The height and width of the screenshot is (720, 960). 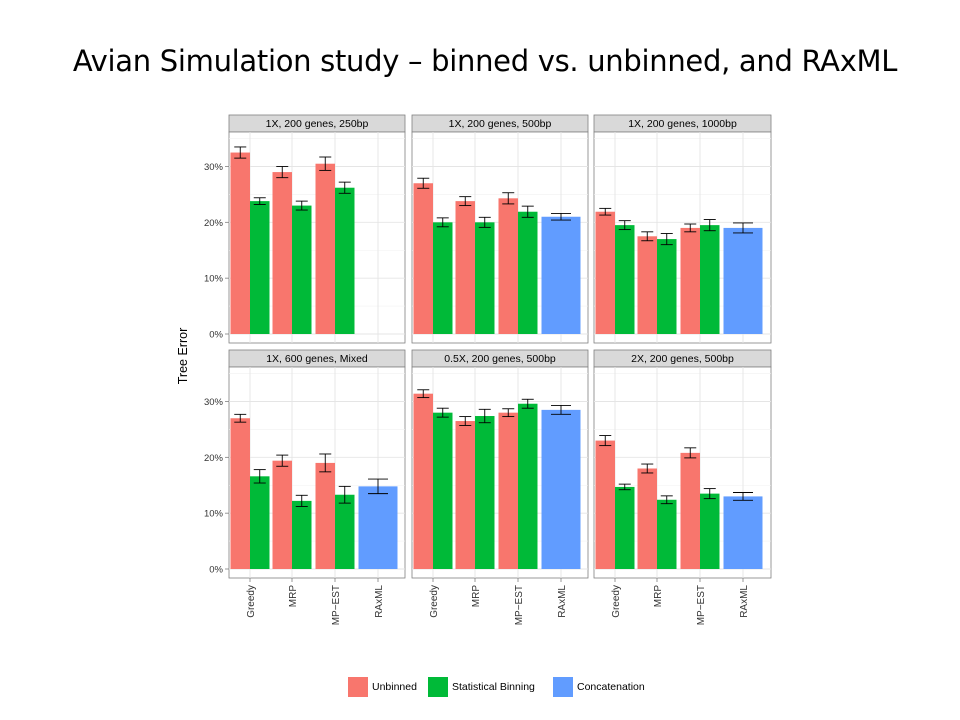 What do you see at coordinates (214, 167) in the screenshot?
I see `y-tick-label-1x-200-genes-250bp-3: 30%` at bounding box center [214, 167].